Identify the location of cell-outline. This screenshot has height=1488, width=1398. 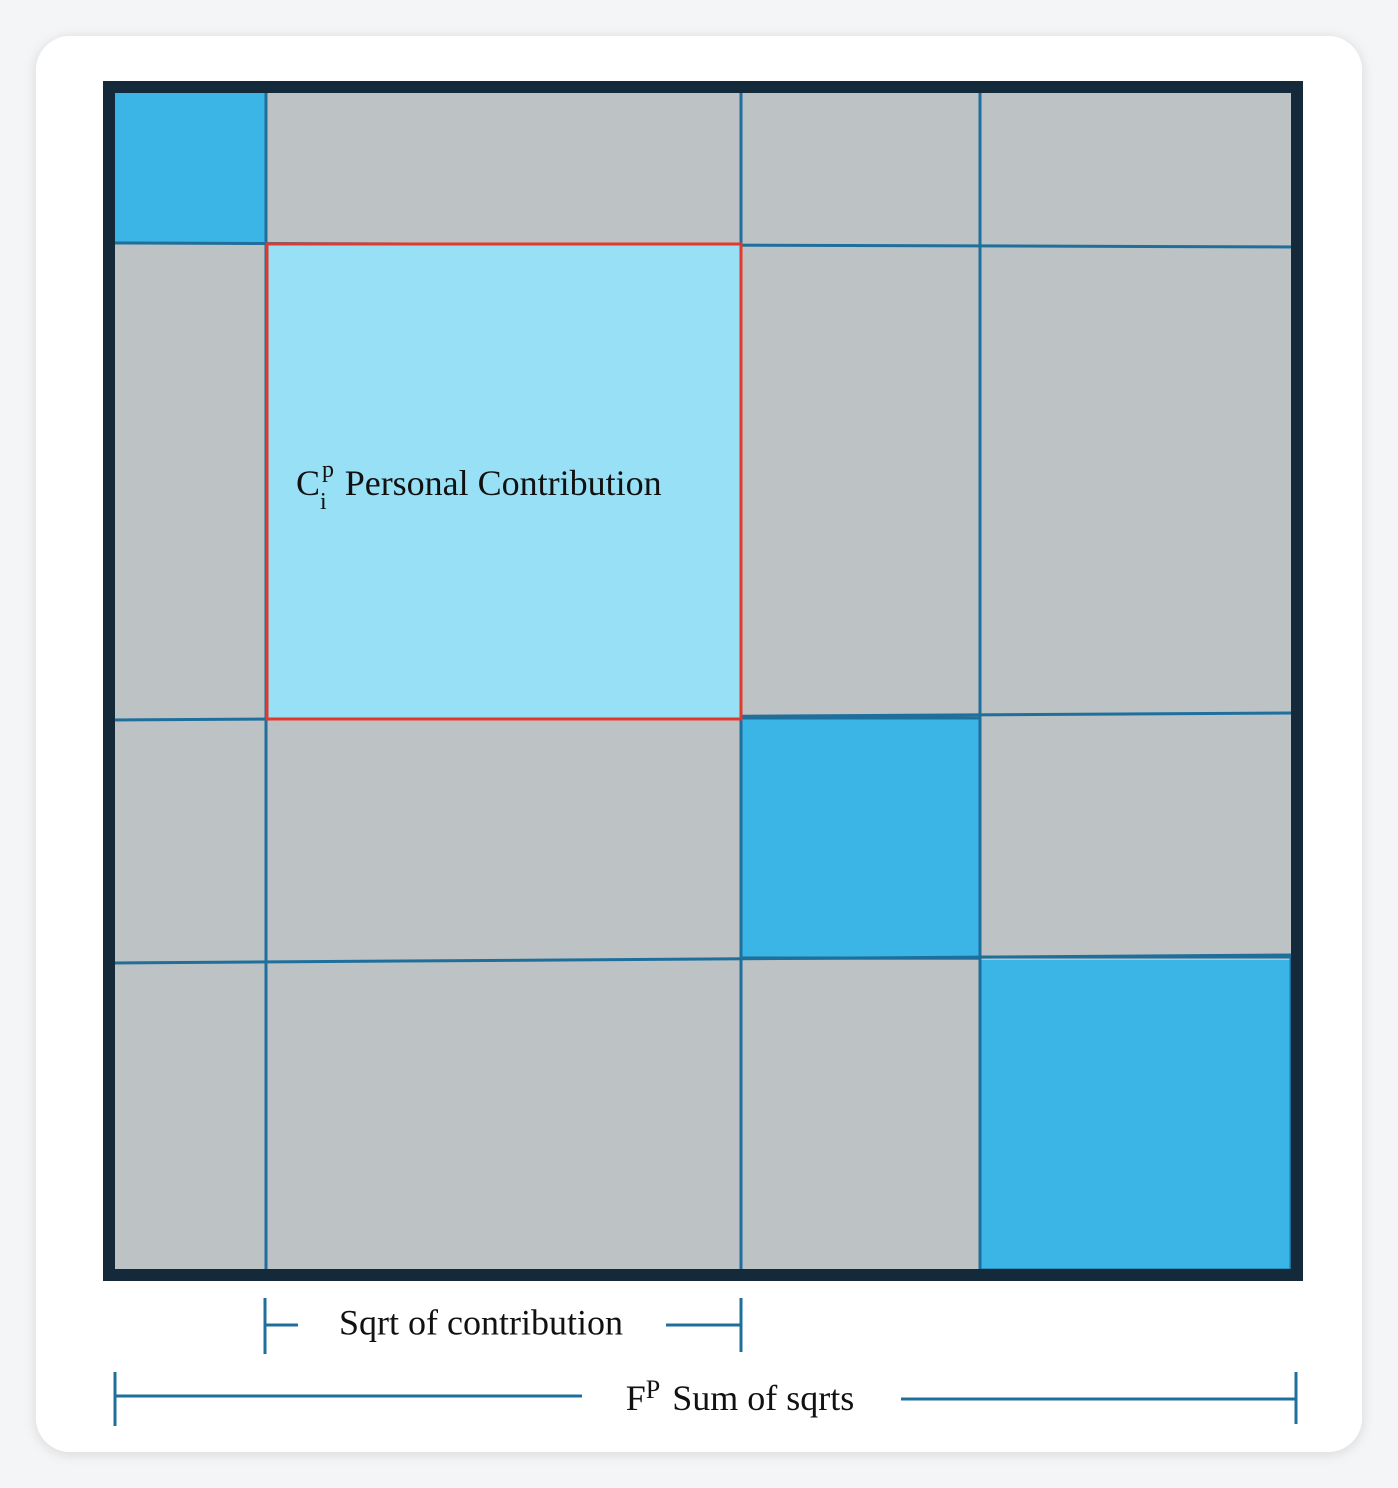
(860, 838).